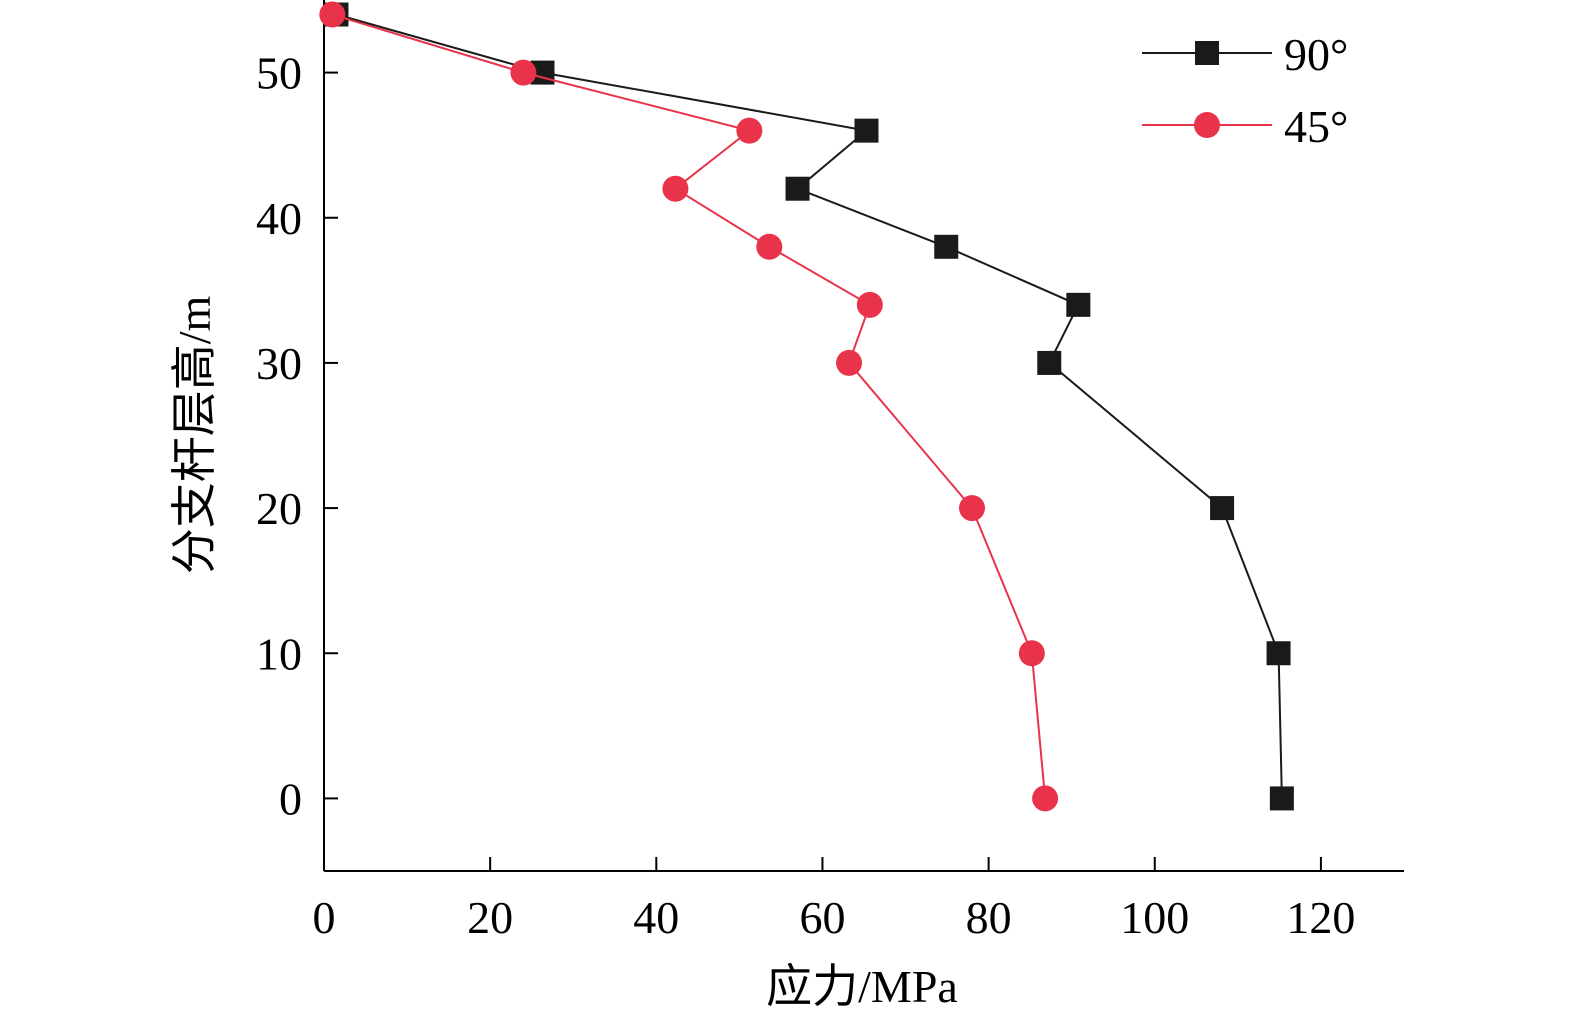 The height and width of the screenshot is (1026, 1575). I want to click on legend: 90°45°, so click(1245, 90).